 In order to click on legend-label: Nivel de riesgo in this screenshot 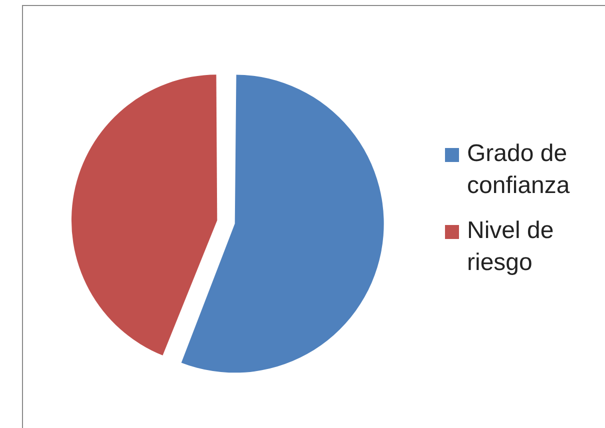, I will do `click(511, 247)`.